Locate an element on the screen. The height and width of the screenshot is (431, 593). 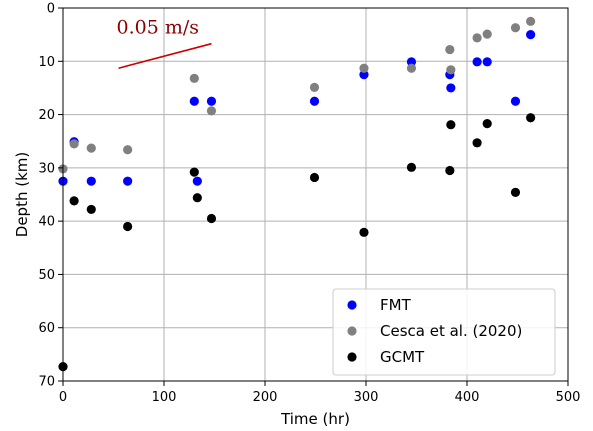
legend-entry: GCMT is located at coordinates (402, 357).